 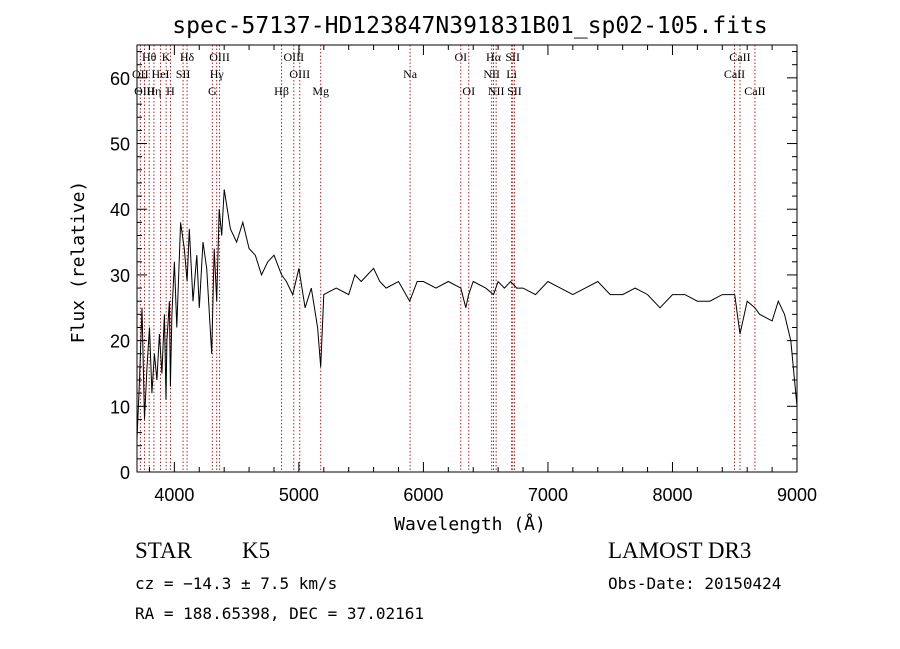 I want to click on y-tick-label: 60, so click(x=120, y=79).